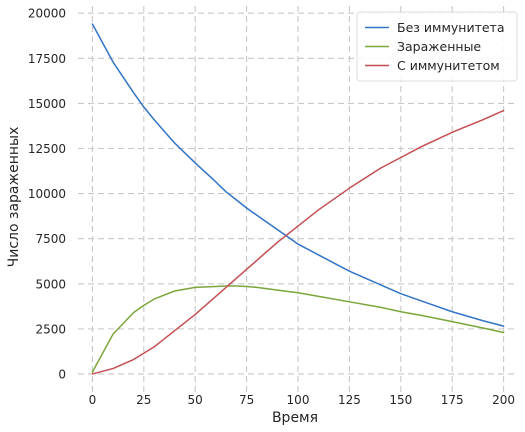 This screenshot has width=525, height=432. I want to click on x-tick-label: 200, so click(503, 400).